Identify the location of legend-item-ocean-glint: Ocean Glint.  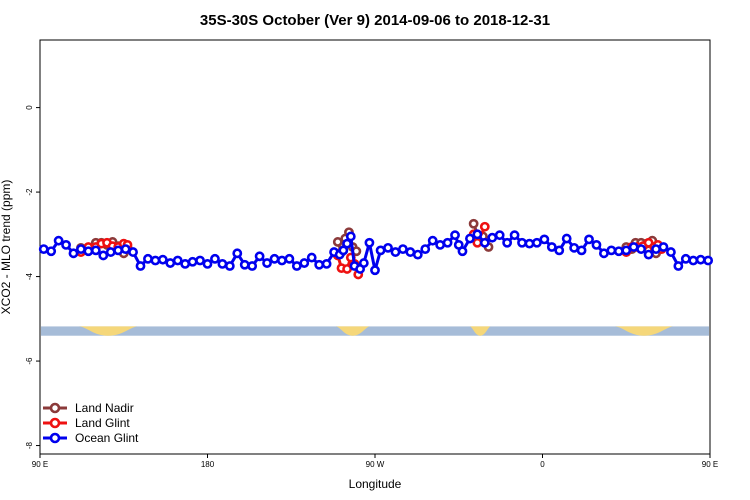
(91, 438).